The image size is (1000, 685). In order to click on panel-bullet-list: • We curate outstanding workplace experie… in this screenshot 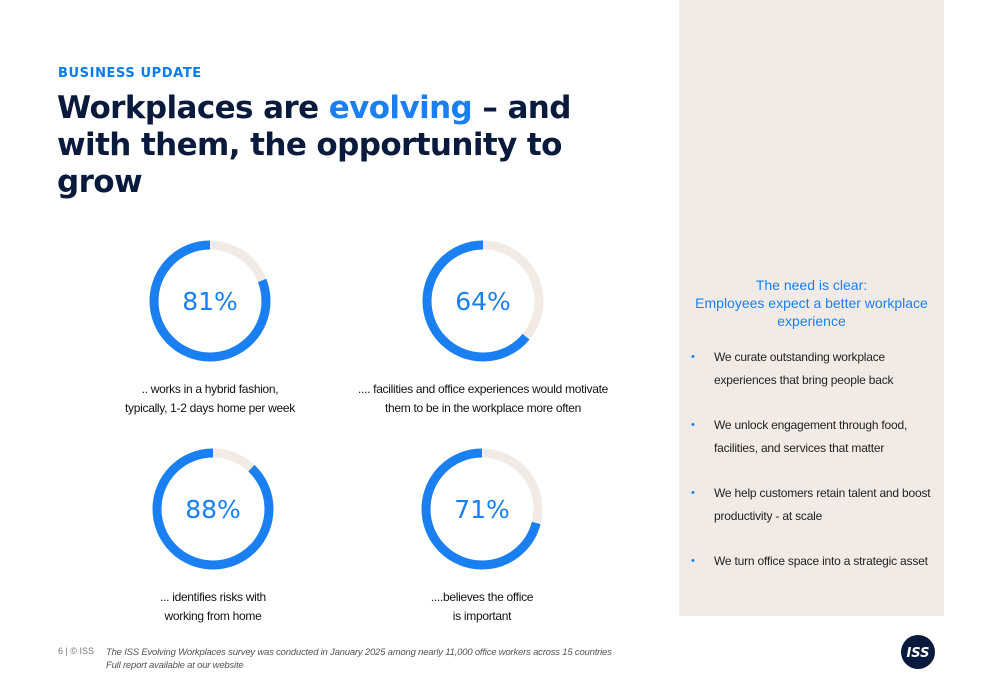, I will do `click(813, 470)`.